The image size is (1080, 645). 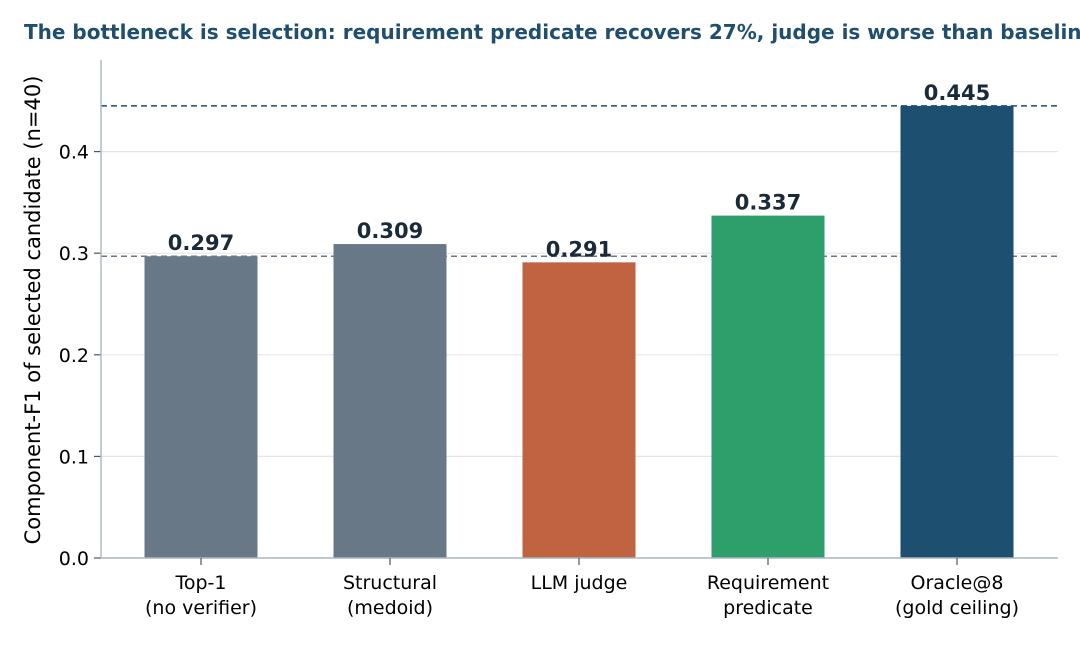 I want to click on x-tick-label: Oracle@8, so click(x=957, y=583).